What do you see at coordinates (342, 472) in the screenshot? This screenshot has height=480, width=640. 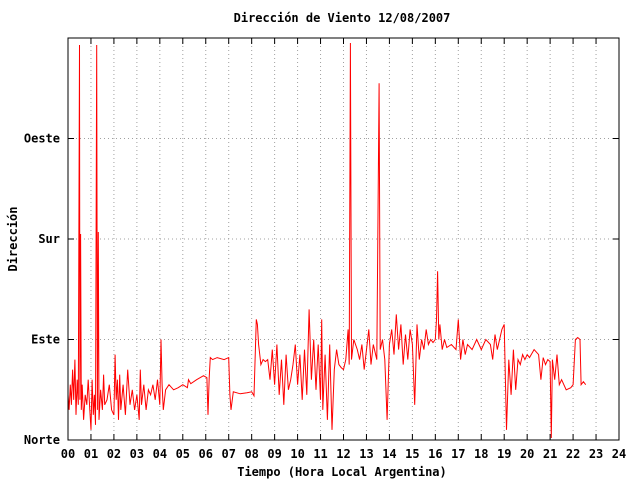 I see `x-axis-label: Tiempo (Hora Local Argentina)` at bounding box center [342, 472].